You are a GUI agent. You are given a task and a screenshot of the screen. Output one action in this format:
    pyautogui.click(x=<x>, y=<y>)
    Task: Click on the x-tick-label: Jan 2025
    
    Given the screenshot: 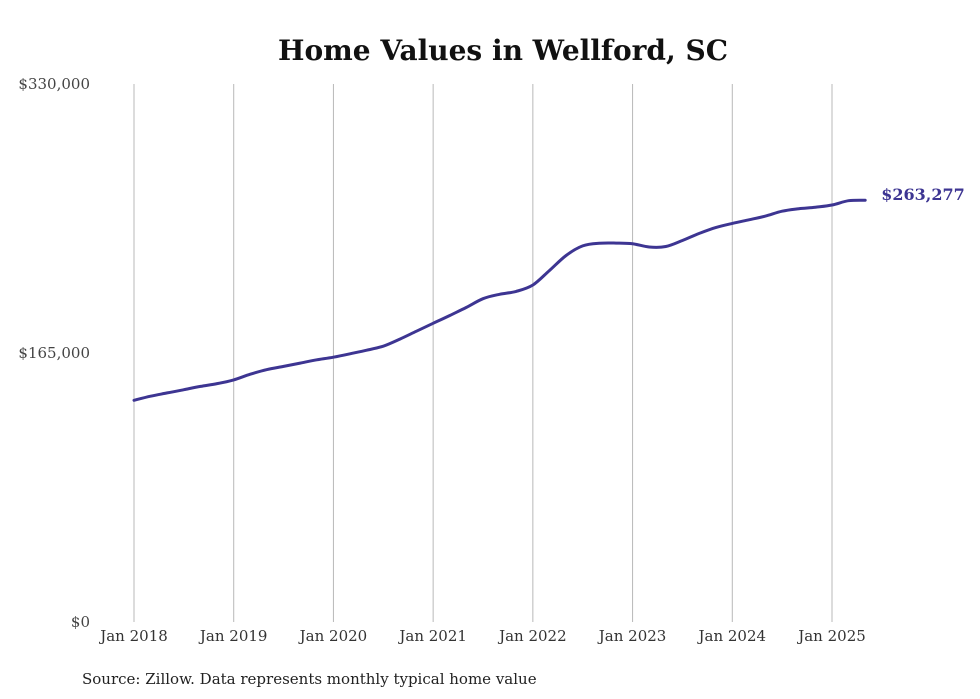 What is the action you would take?
    pyautogui.click(x=831, y=636)
    